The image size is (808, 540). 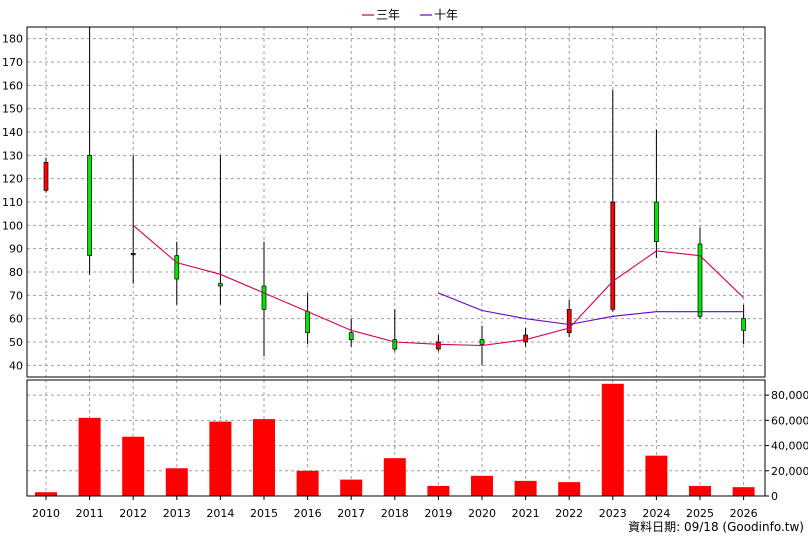 What do you see at coordinates (12, 155) in the screenshot?
I see `price-tick-label-130: 130` at bounding box center [12, 155].